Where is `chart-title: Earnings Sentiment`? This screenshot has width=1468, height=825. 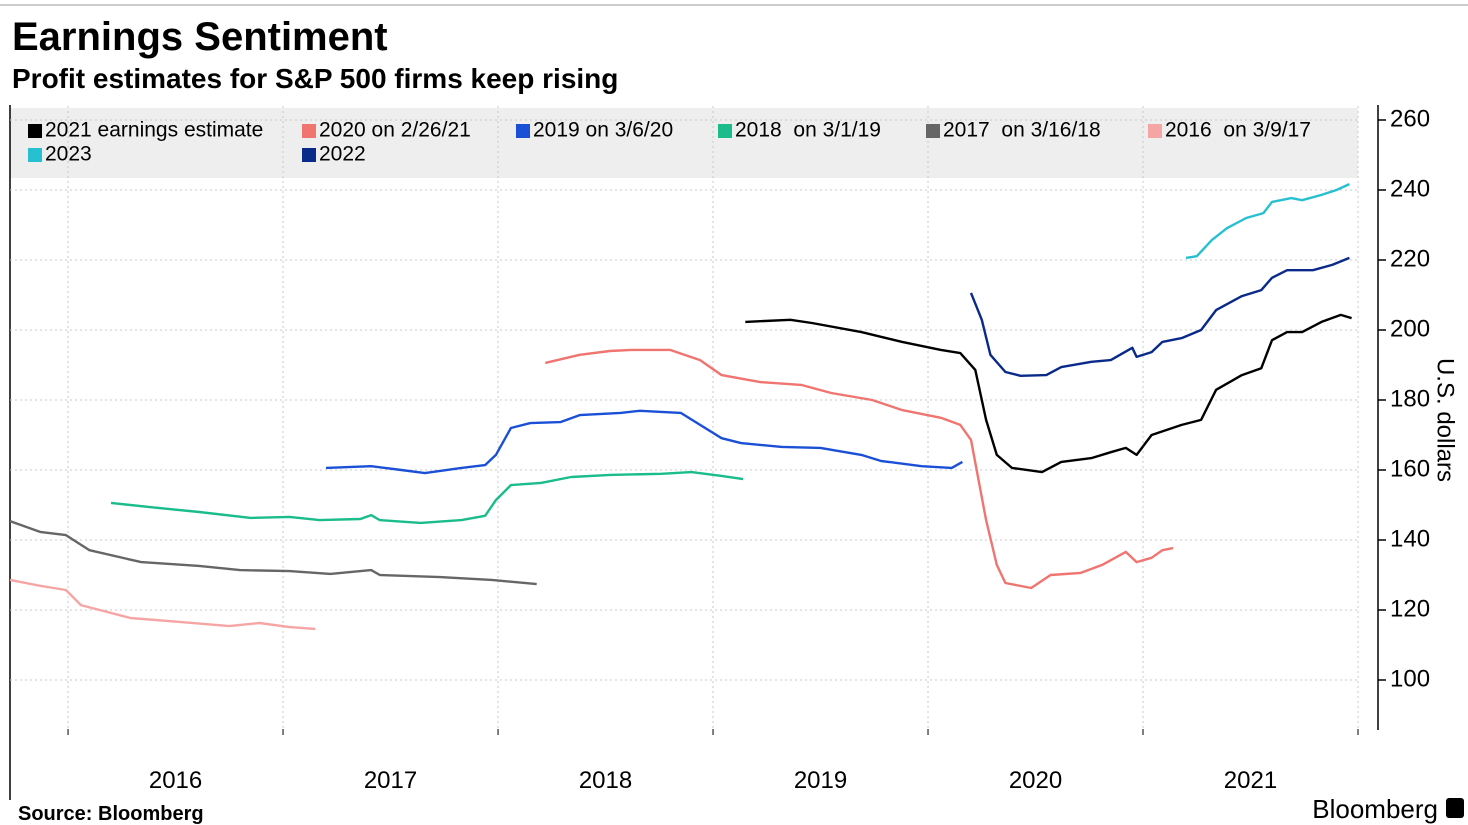
chart-title: Earnings Sentiment is located at coordinates (200, 37).